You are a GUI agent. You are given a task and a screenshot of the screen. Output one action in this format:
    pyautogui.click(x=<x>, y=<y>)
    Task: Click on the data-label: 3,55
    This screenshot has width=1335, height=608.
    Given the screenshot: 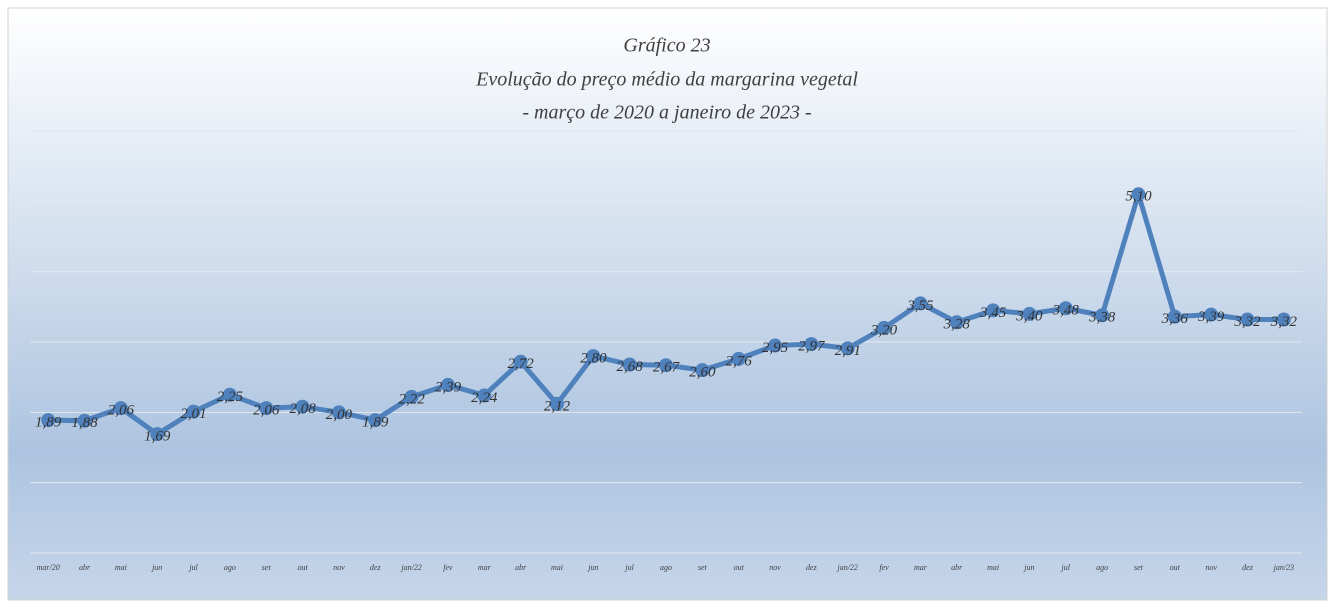 What is the action you would take?
    pyautogui.click(x=920, y=306)
    